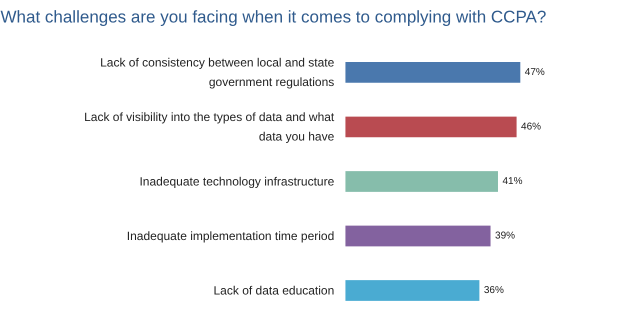  I want to click on chart-title: What challenges are you facing when it comes to complying with CCPA?, so click(273, 17).